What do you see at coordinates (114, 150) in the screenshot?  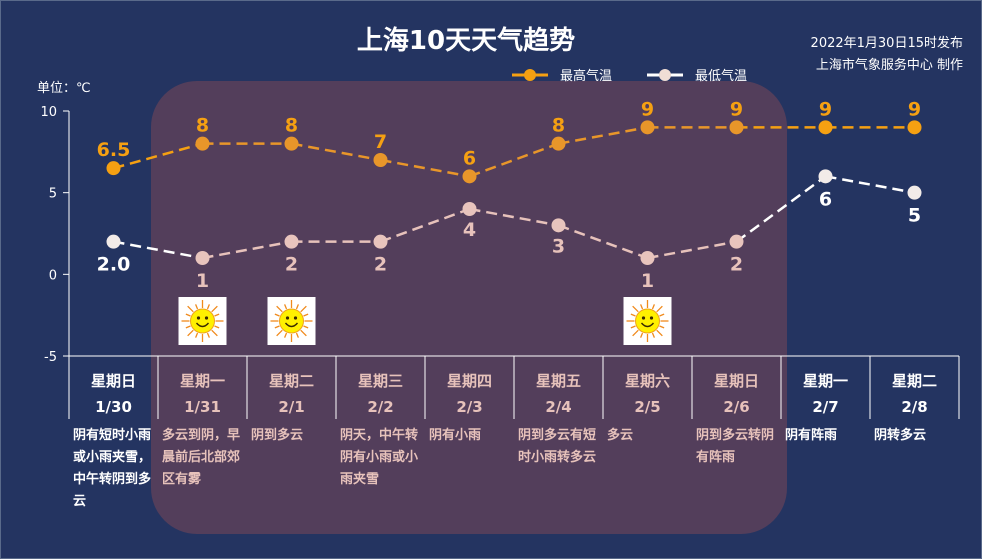 I see `high-temp-label: 6.5` at bounding box center [114, 150].